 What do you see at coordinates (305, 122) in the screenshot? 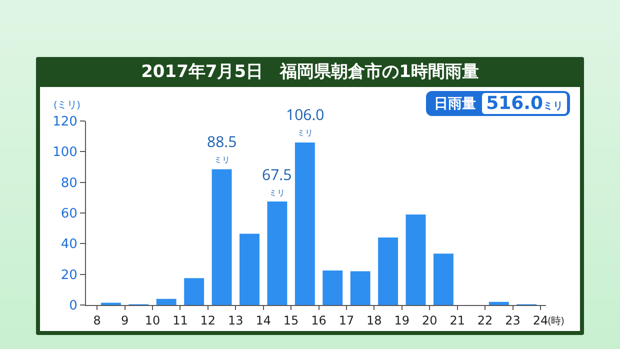
I see `data-label: 106.0 ミリ` at bounding box center [305, 122].